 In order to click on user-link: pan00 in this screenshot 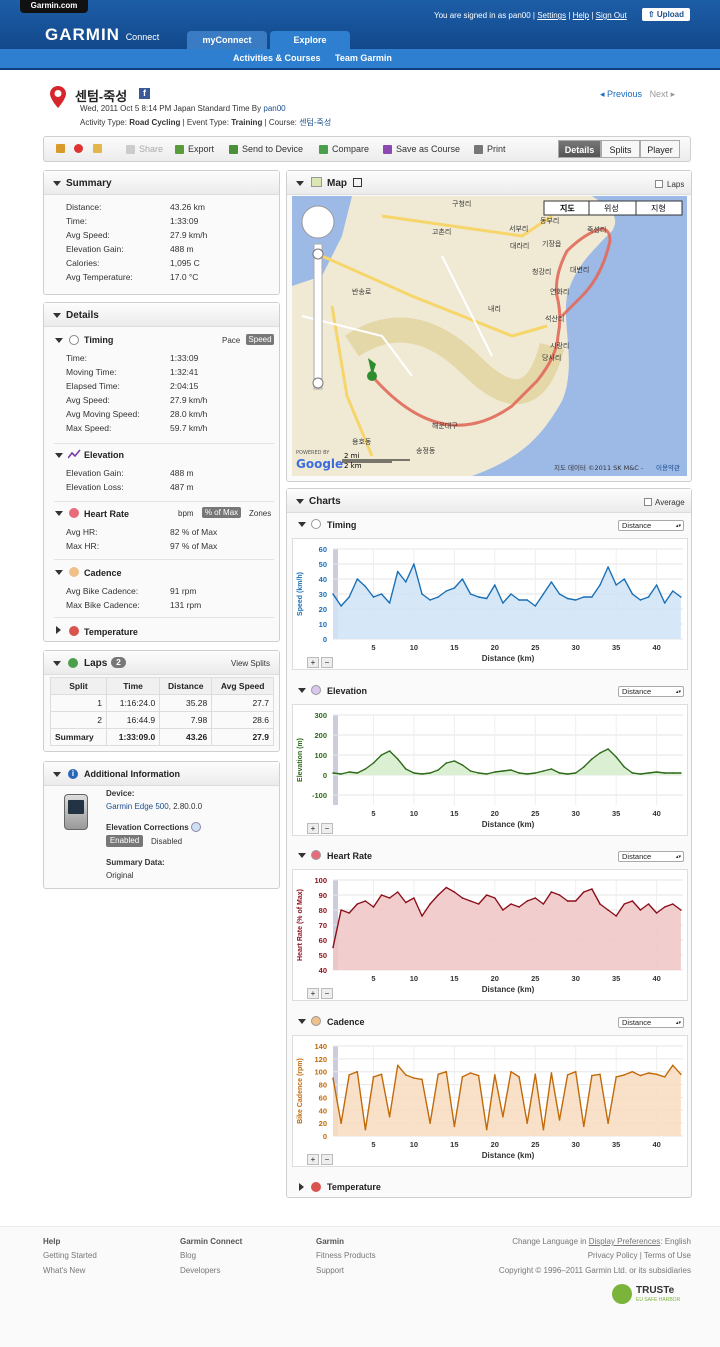, I will do `click(274, 108)`.